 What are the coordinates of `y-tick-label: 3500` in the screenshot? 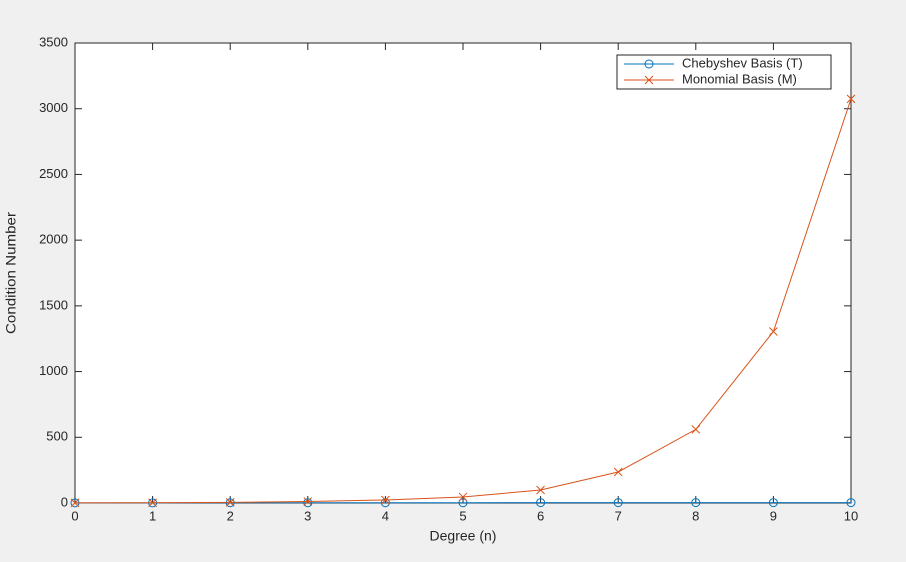 It's located at (53, 41).